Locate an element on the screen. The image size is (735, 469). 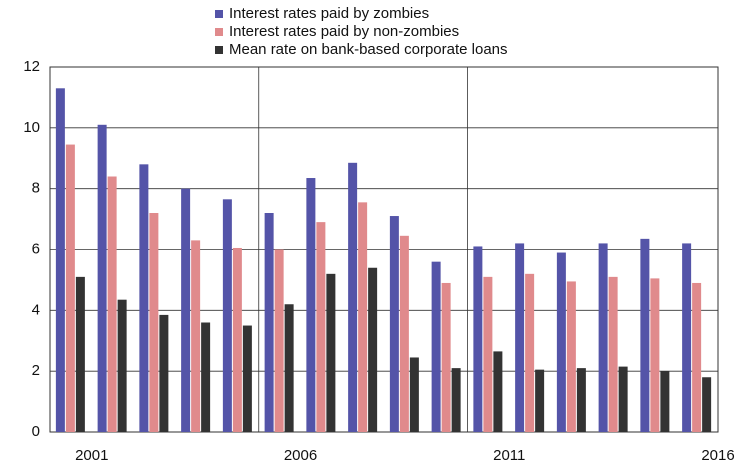
y-tick-label: 4 is located at coordinates (36, 309).